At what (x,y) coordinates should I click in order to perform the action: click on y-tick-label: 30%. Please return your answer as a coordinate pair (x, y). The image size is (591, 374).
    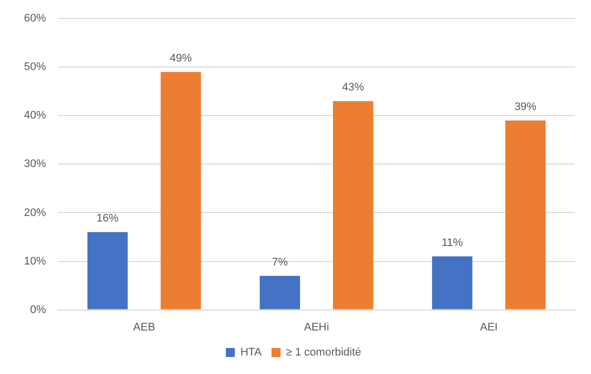
    Looking at the image, I should click on (35, 164).